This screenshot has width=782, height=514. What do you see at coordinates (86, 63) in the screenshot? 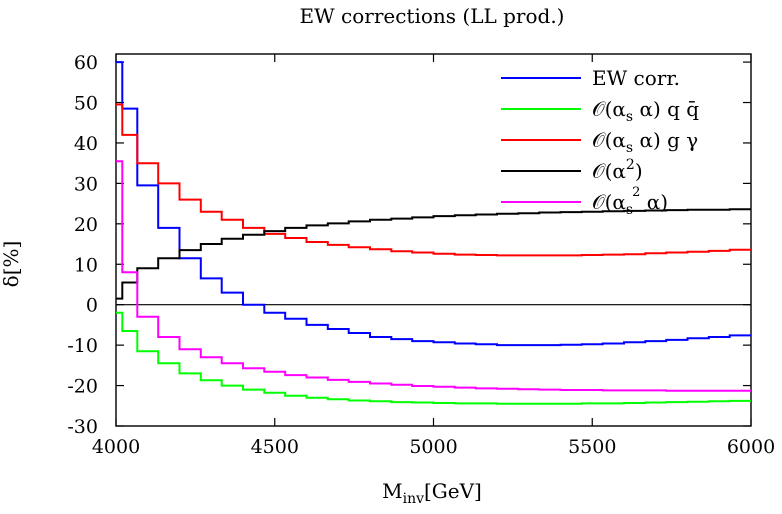
I see `y-tick-label: 60` at bounding box center [86, 63].